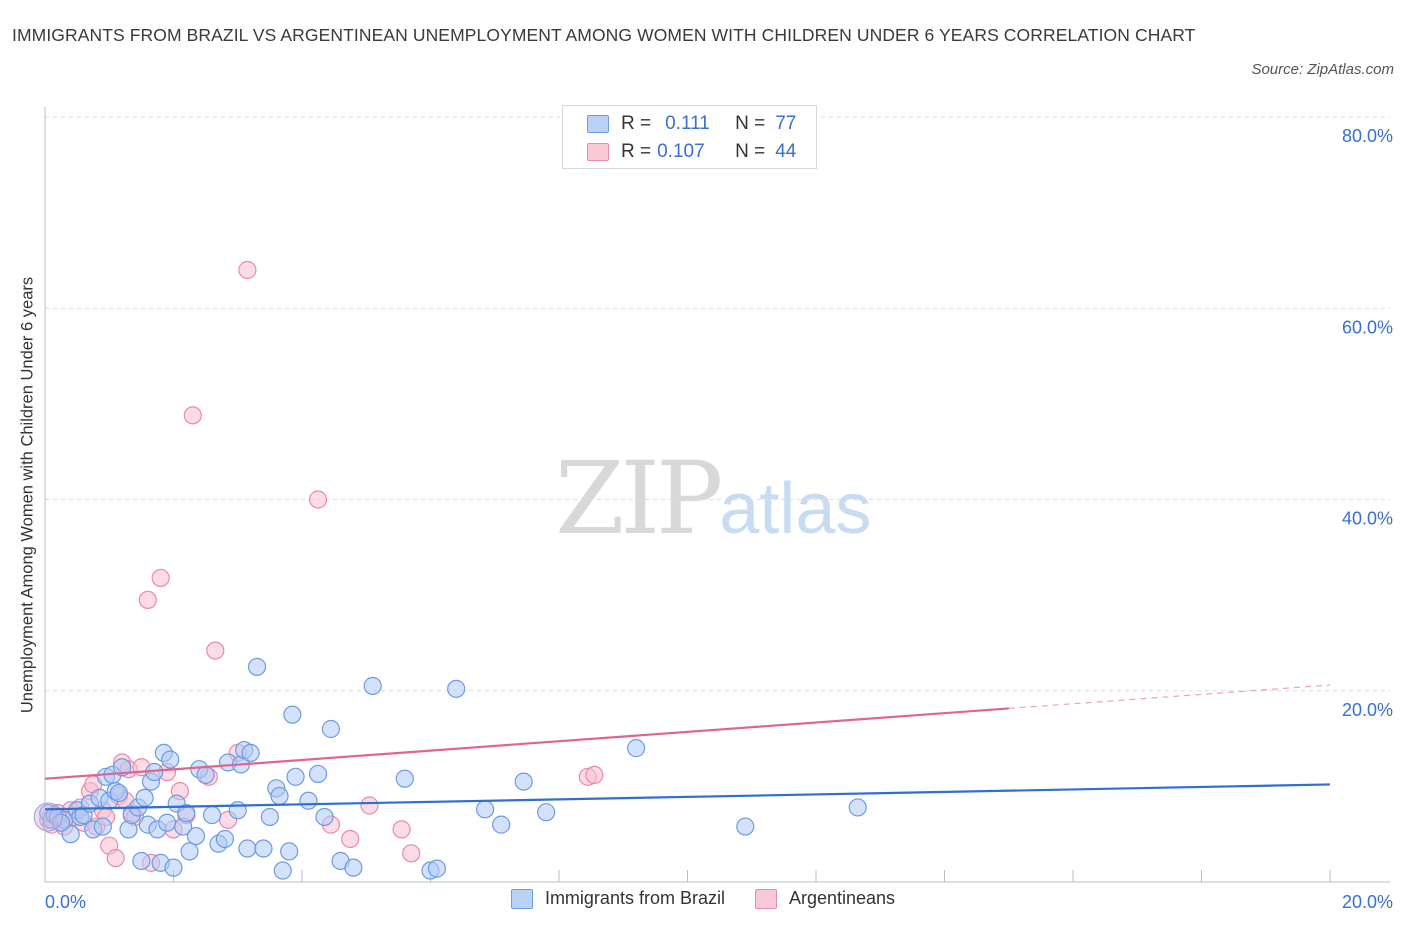  I want to click on brazil-swatch, so click(598, 124).